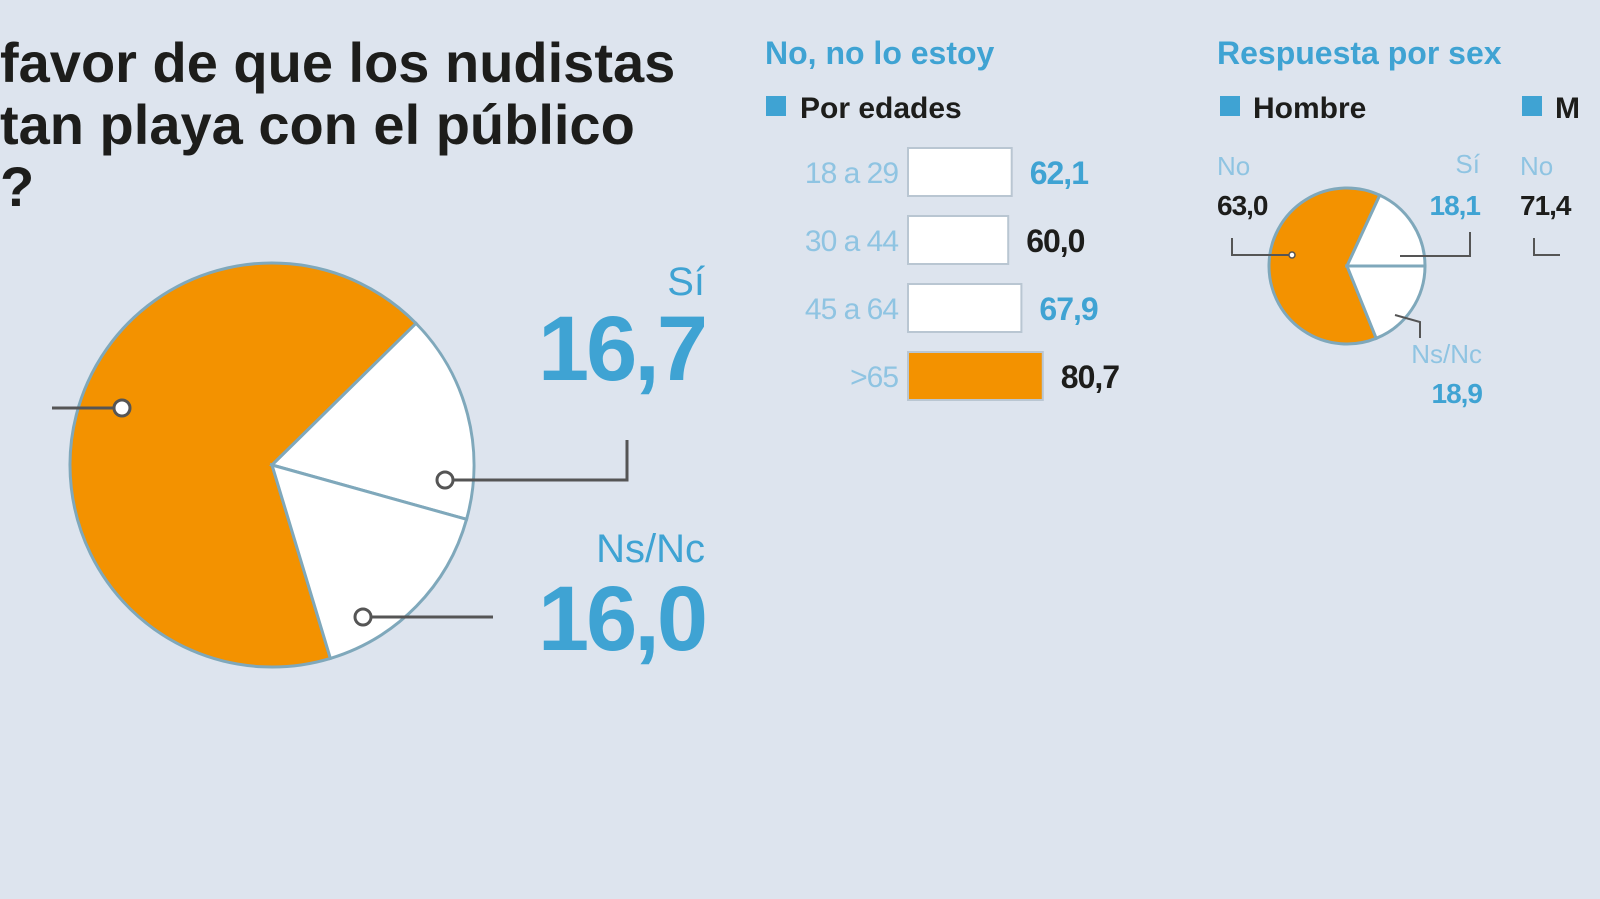 The height and width of the screenshot is (899, 1600). I want to click on value-label: 62,1, so click(1059, 173).